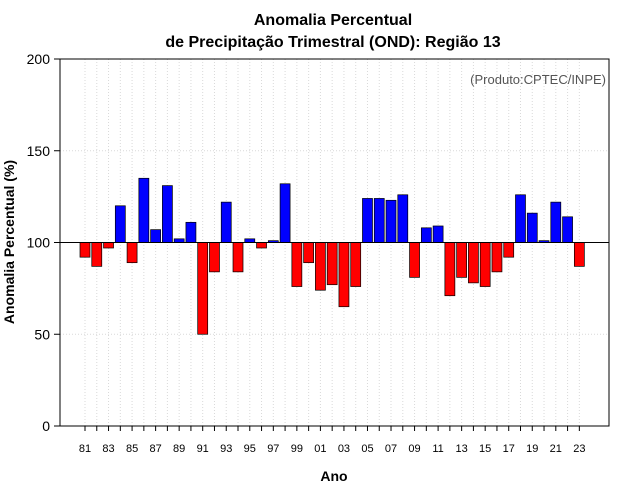  What do you see at coordinates (485, 449) in the screenshot?
I see `x-tick-label: 15` at bounding box center [485, 449].